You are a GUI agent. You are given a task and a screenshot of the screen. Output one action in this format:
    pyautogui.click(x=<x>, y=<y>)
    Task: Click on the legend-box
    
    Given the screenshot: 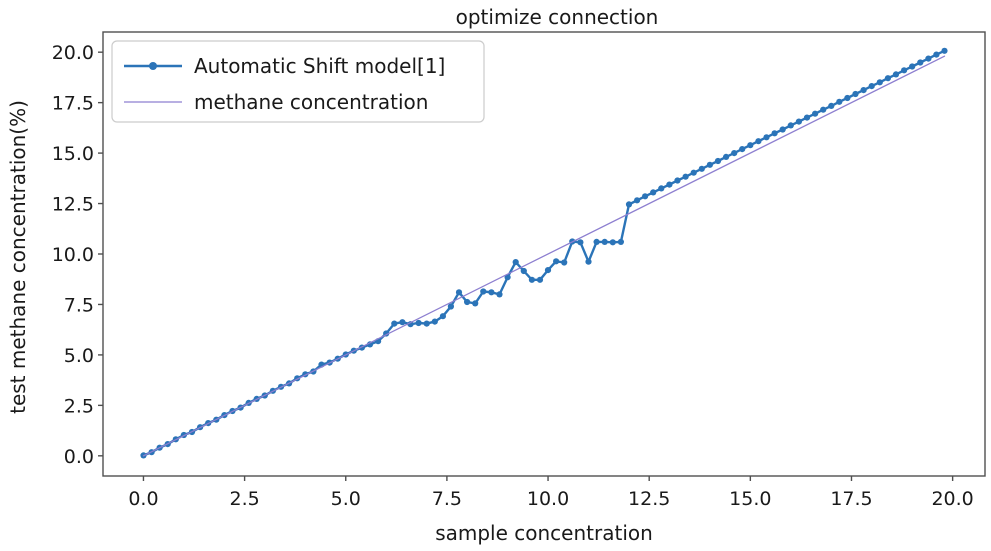 What is the action you would take?
    pyautogui.click(x=298, y=81)
    